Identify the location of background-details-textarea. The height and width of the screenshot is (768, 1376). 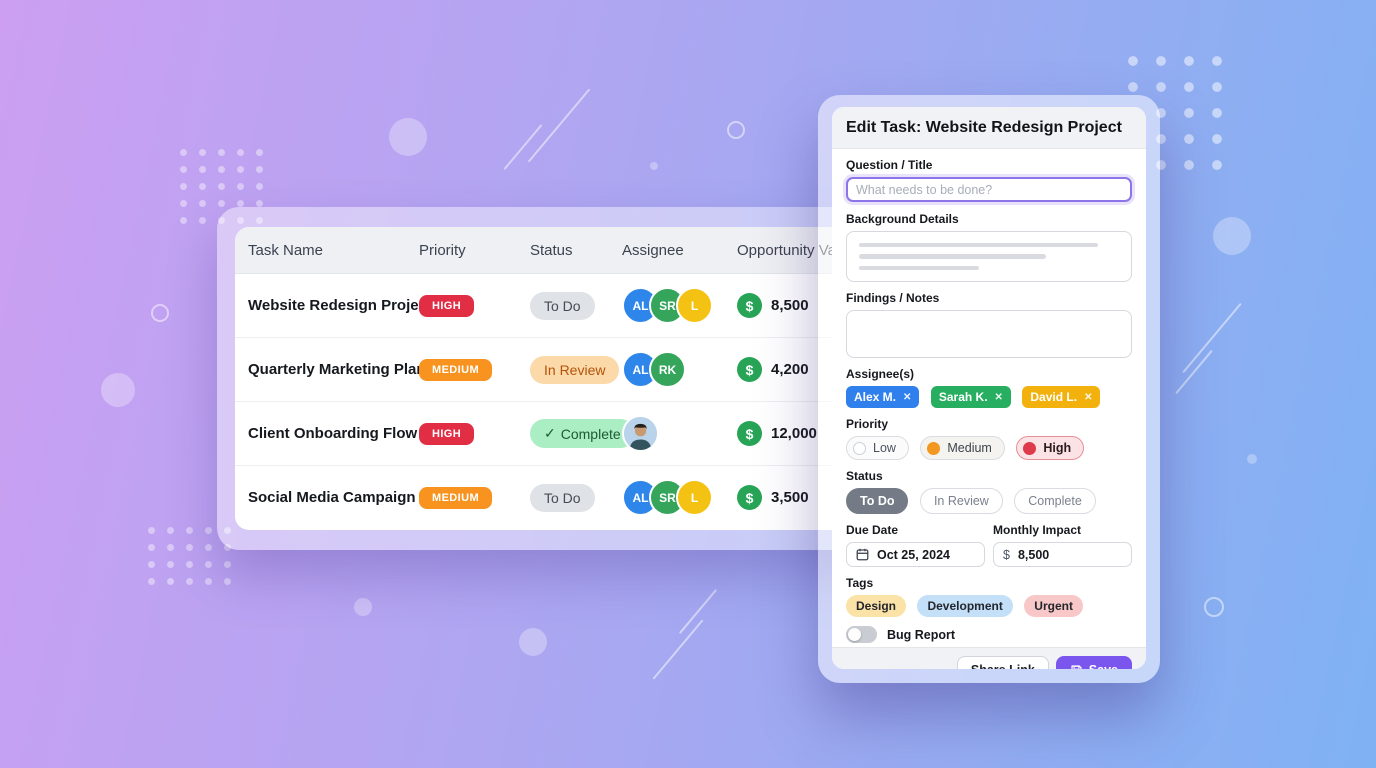
(989, 256).